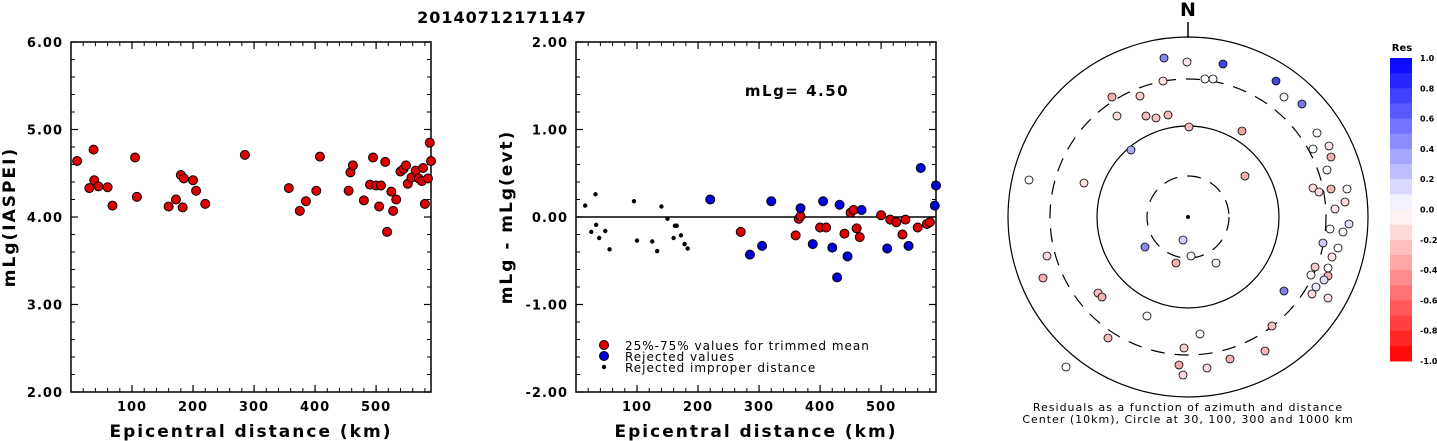 This screenshot has height=441, width=1437. I want to click on legend-label-rejected: Rejected values, so click(680, 357).